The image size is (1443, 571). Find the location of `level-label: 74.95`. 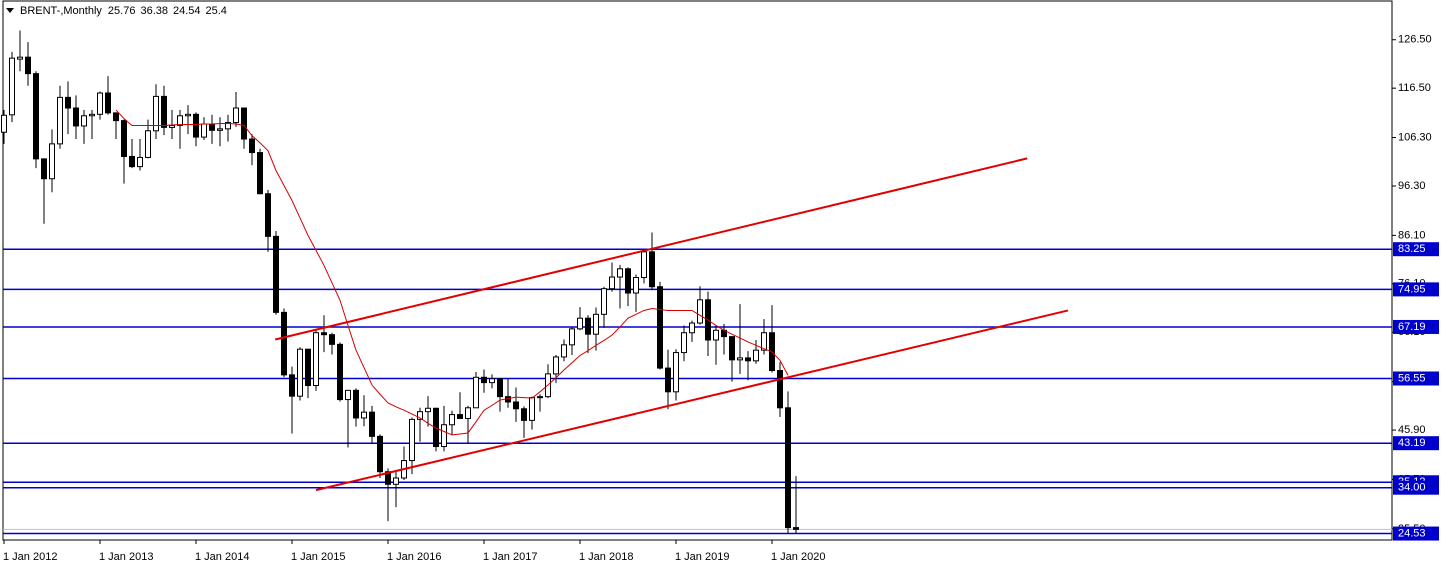

level-label: 74.95 is located at coordinates (1412, 289).